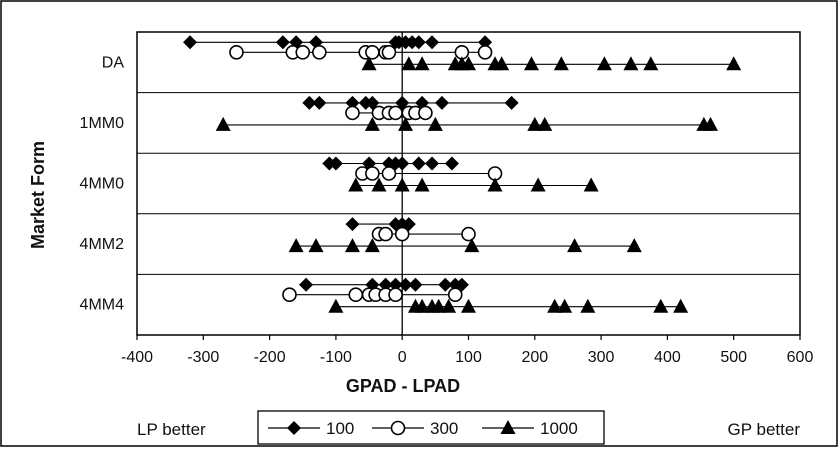 The image size is (838, 452). What do you see at coordinates (270, 357) in the screenshot?
I see `x-tick-label: -200` at bounding box center [270, 357].